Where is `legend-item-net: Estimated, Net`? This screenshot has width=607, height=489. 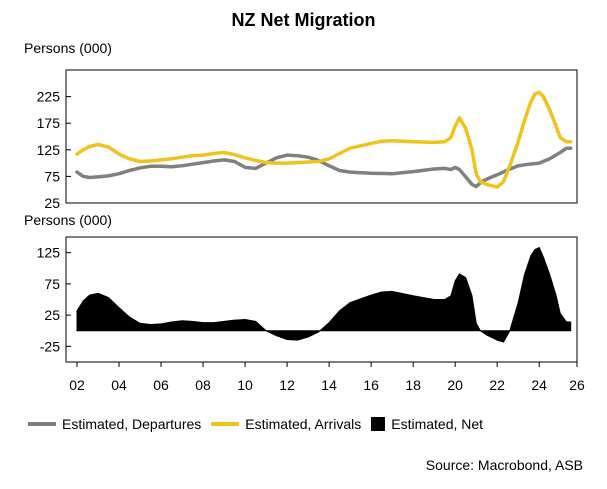
legend-item-net: Estimated, Net is located at coordinates (427, 424).